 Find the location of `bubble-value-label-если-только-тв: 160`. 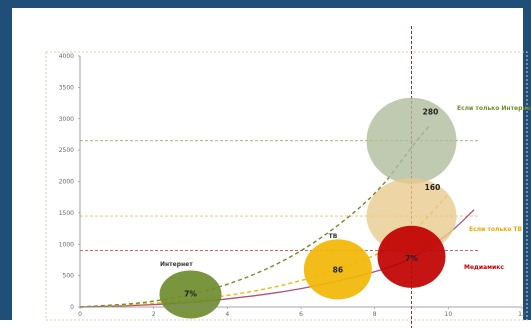

bubble-value-label-если-только-тв: 160 is located at coordinates (433, 187).